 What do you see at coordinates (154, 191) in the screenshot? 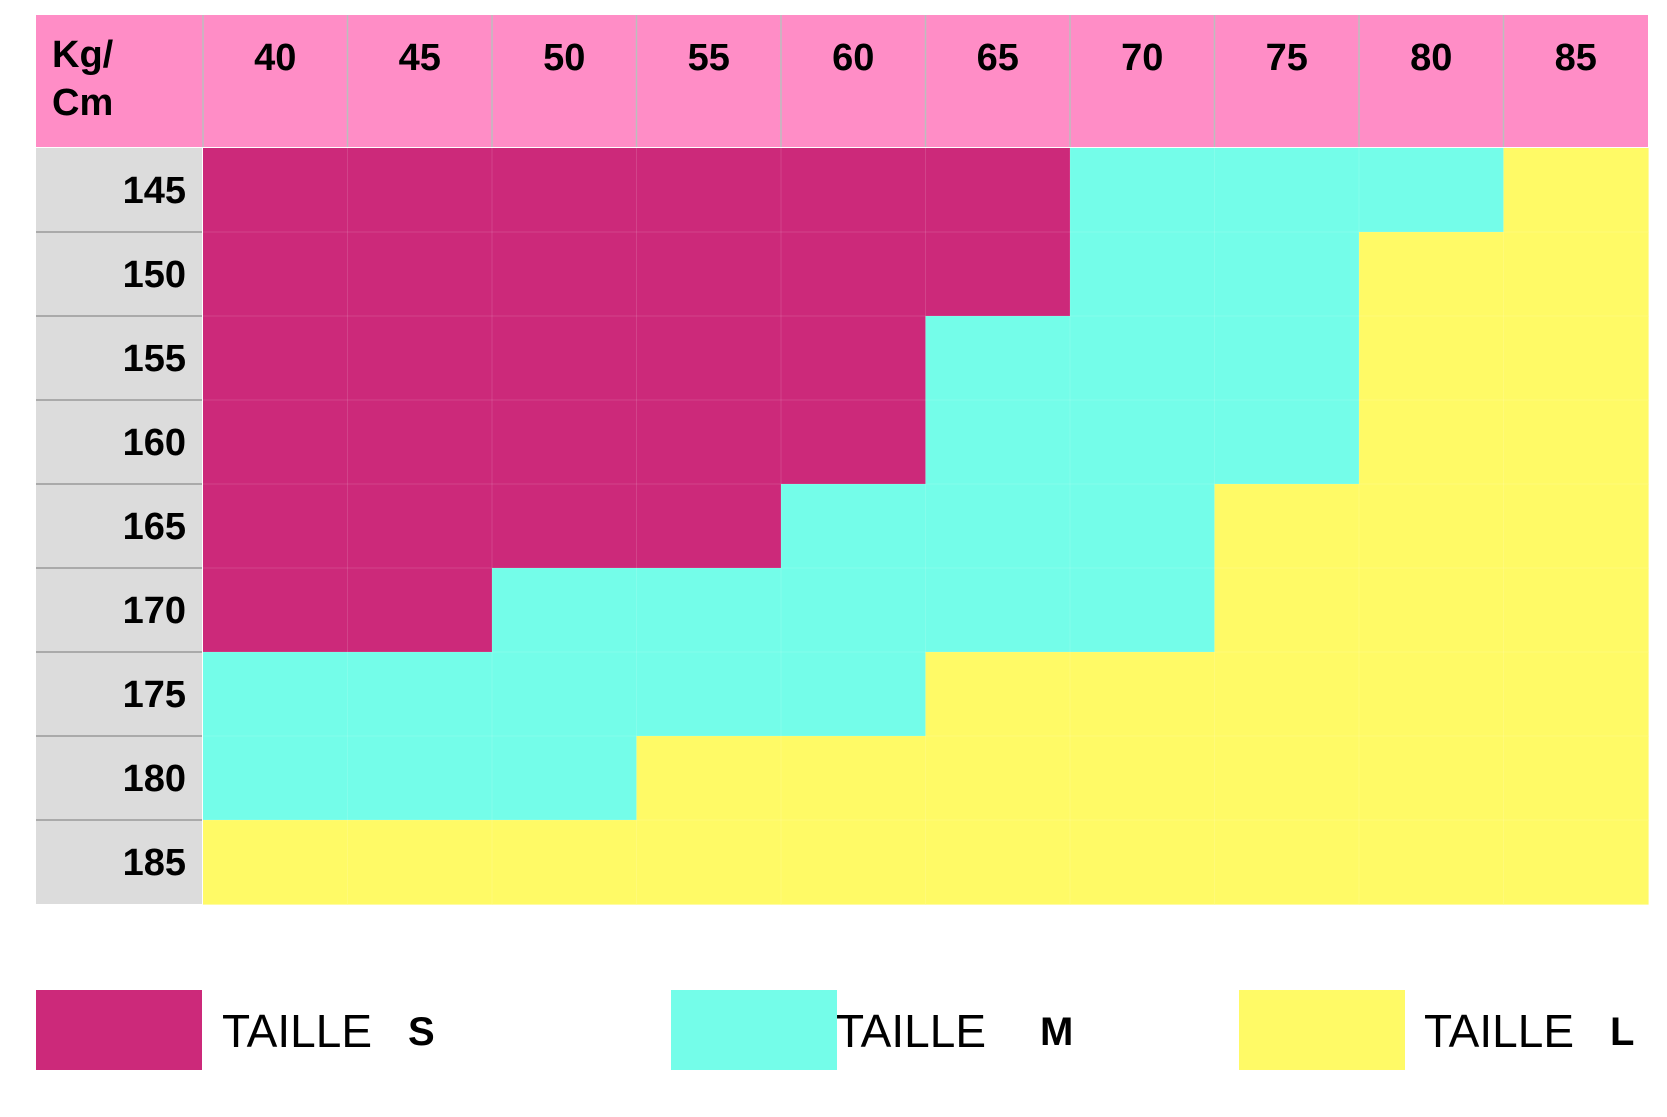
I see `row-label-145: 145` at bounding box center [154, 191].